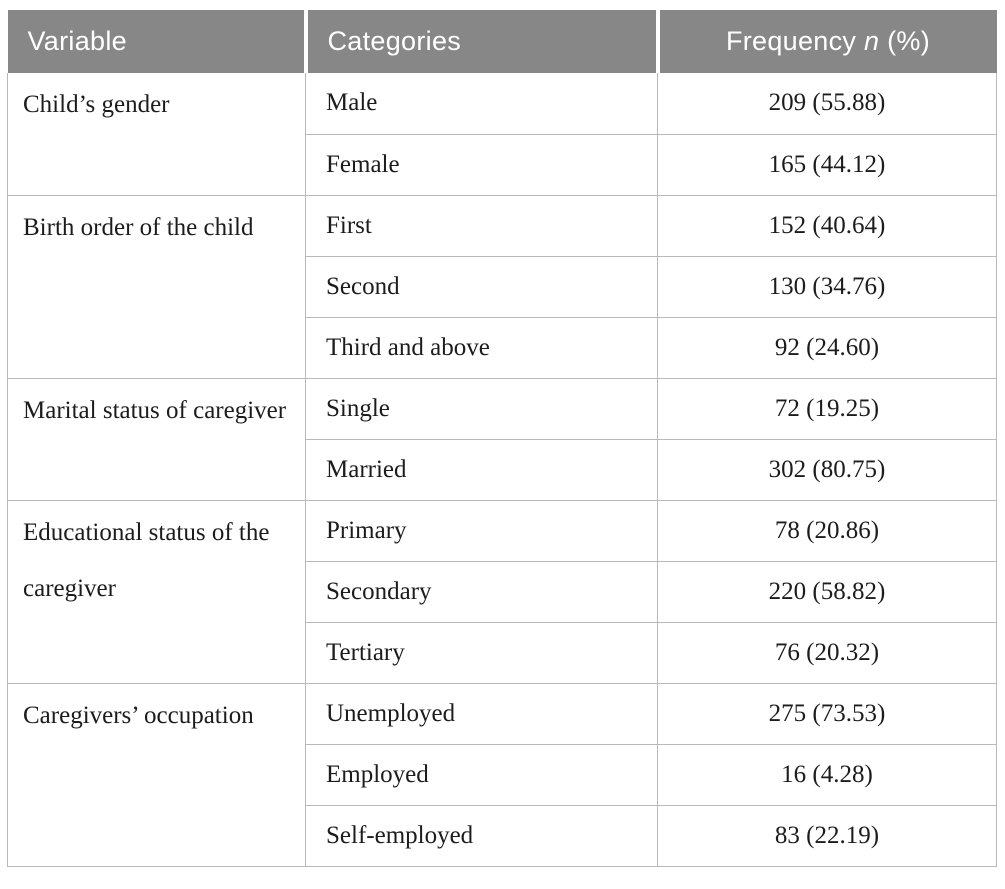  What do you see at coordinates (827, 104) in the screenshot?
I see `frequency-cell: 209 (55.88)` at bounding box center [827, 104].